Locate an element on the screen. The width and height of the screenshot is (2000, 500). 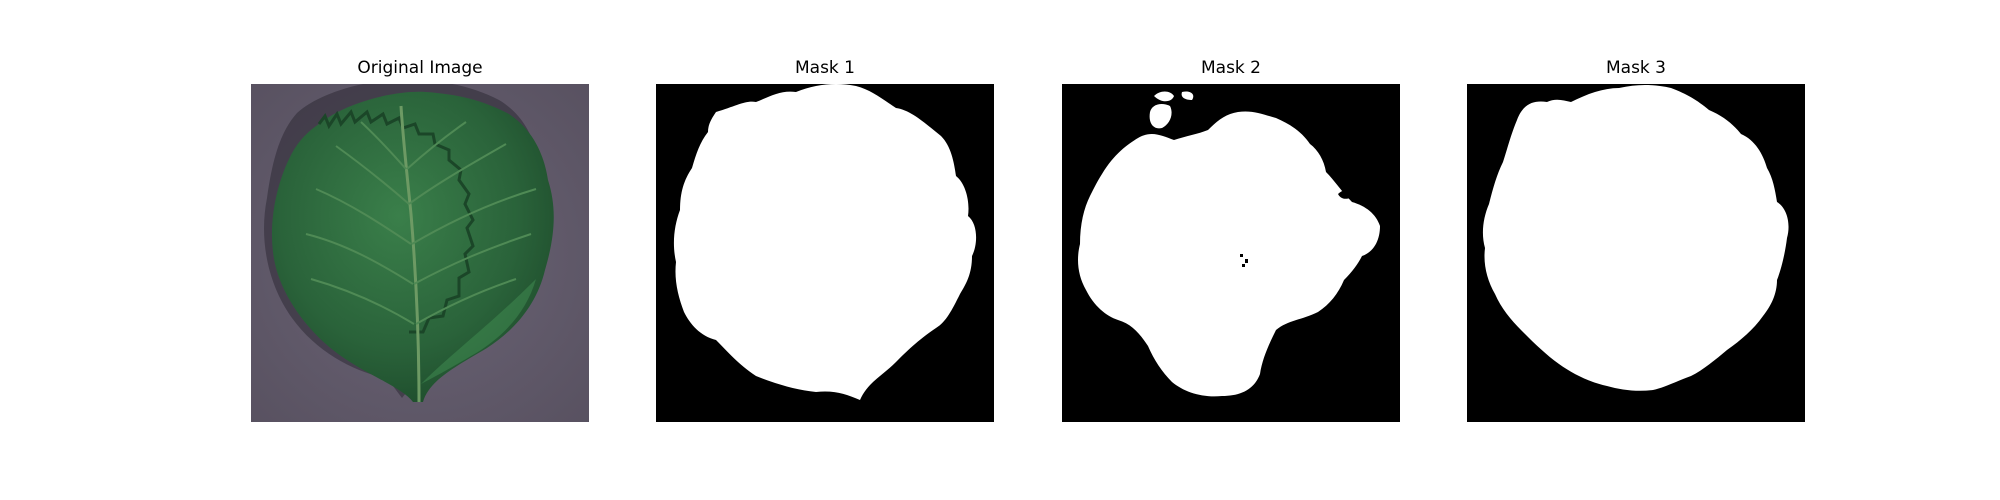
mask-1-image is located at coordinates (825, 253).